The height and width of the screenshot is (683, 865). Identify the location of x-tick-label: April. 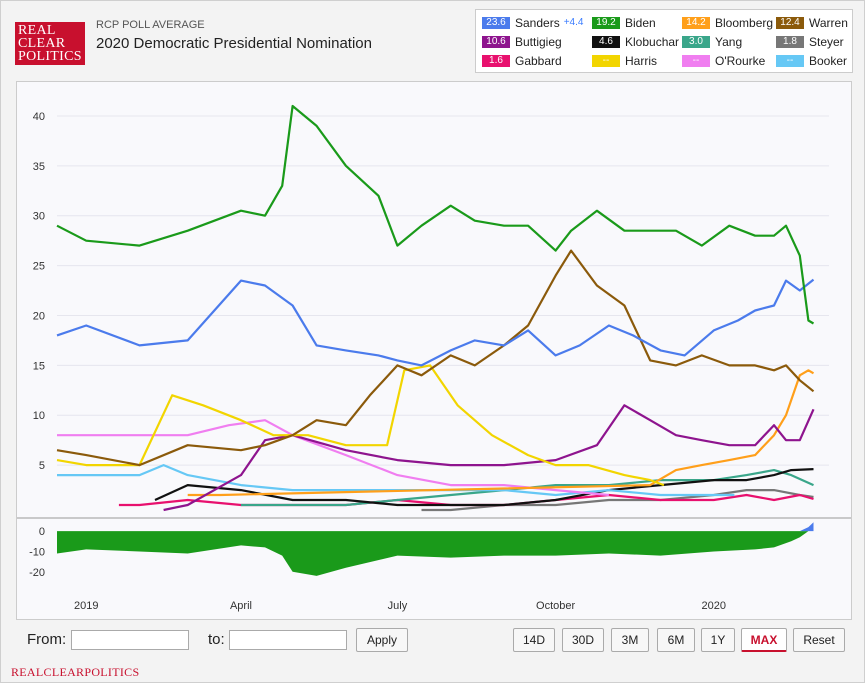
(241, 606).